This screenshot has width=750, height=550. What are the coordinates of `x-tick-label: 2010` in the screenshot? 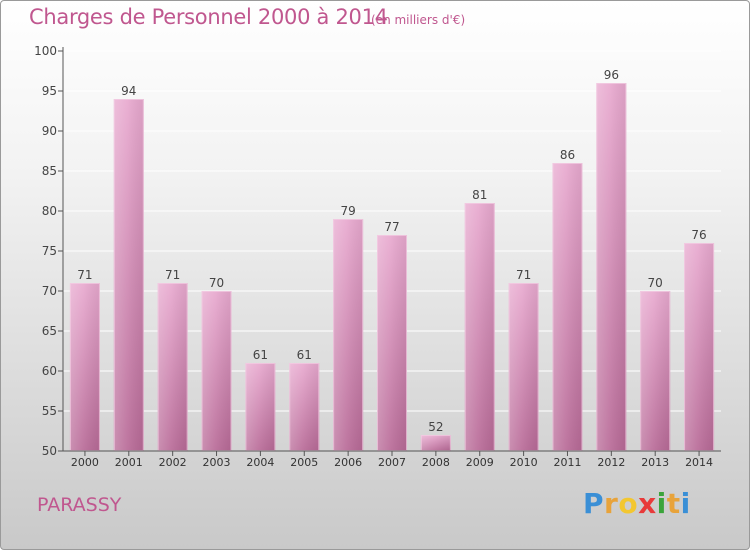 It's located at (524, 462).